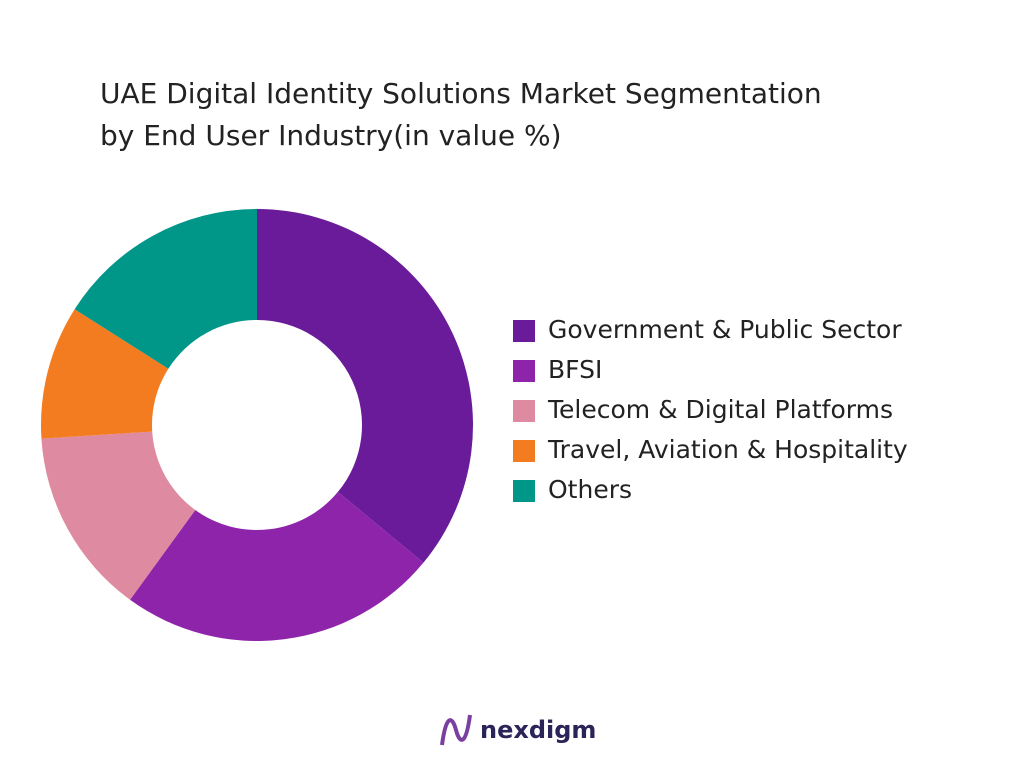 The image size is (1024, 768). Describe the element at coordinates (725, 329) in the screenshot. I see `legend-label: Government & Public Sector` at that location.